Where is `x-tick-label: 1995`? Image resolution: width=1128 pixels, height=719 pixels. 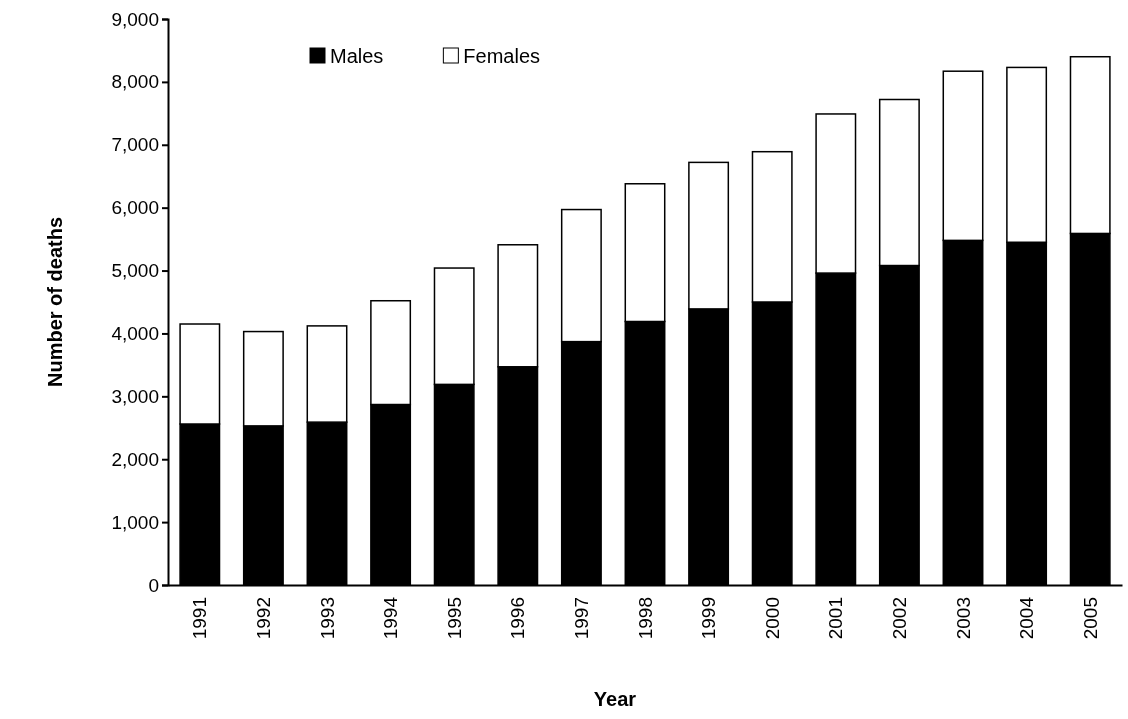
x-tick-label: 1995 is located at coordinates (454, 618).